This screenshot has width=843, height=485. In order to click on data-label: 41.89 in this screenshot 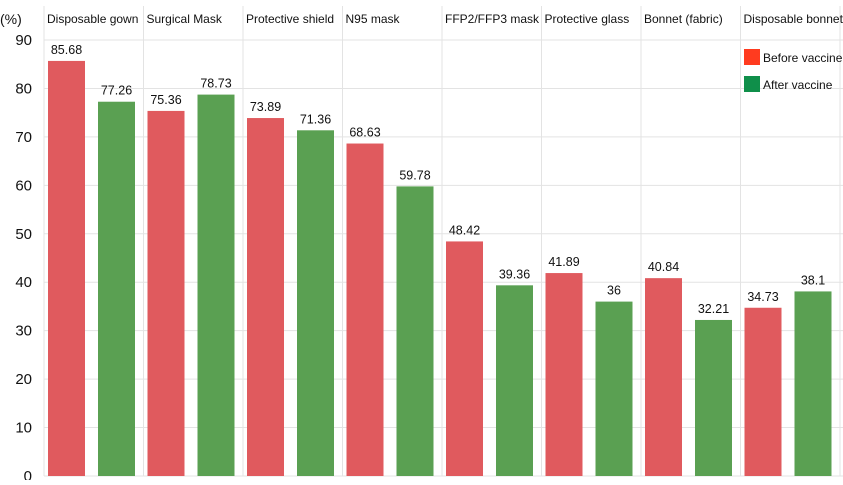, I will do `click(563, 262)`.